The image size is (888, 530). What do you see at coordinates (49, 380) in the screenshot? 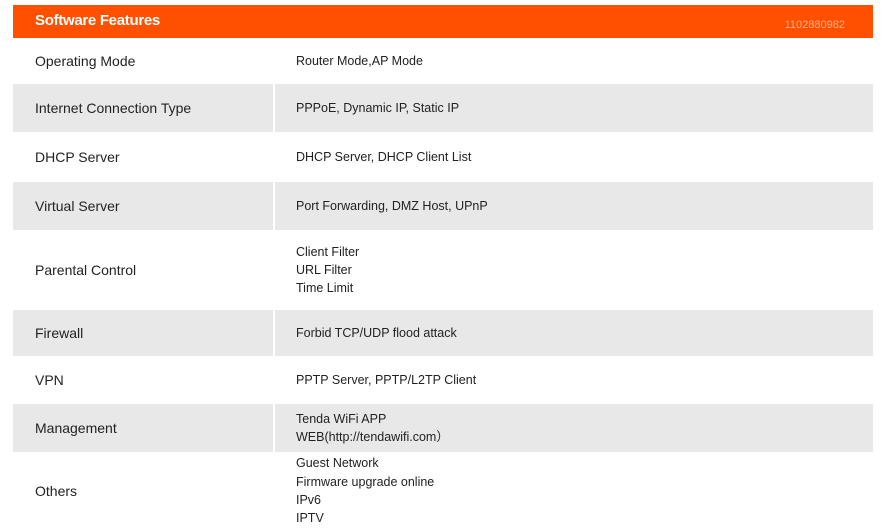
I see `feature-label: VPN` at bounding box center [49, 380].